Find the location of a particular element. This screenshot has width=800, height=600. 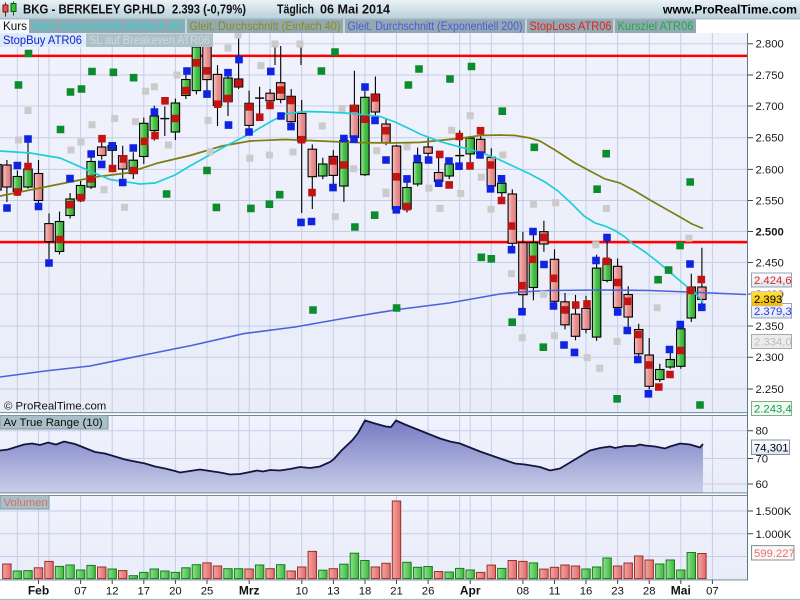

svg-text: 28 is located at coordinates (649, 592).